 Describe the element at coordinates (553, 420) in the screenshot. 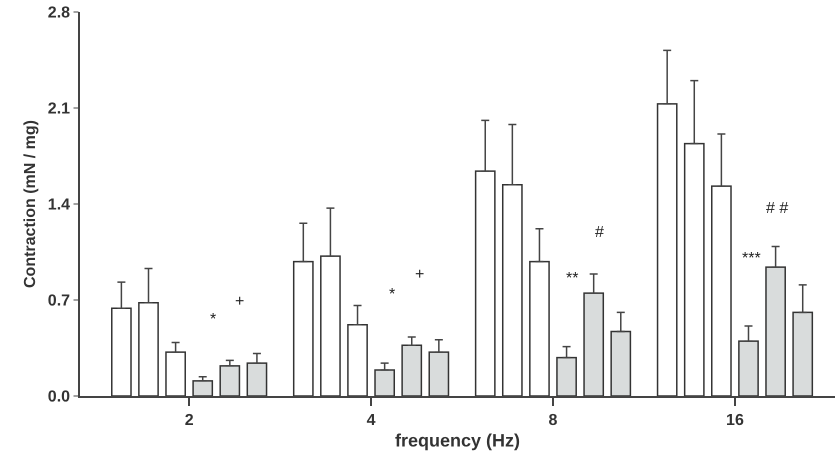

I see `x-tick-label: 8` at that location.